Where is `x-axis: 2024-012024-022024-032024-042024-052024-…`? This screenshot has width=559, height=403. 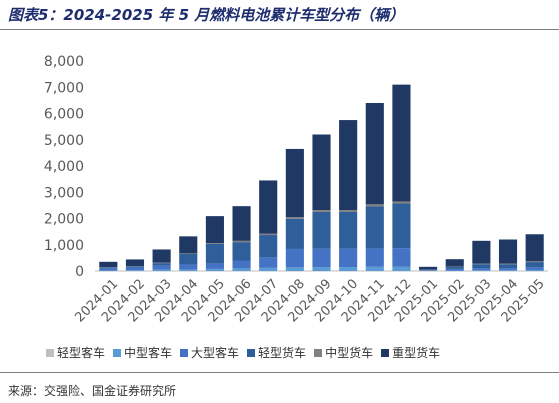
x-axis: 2024-012024-022024-032024-042024-052024-… is located at coordinates (309, 300).